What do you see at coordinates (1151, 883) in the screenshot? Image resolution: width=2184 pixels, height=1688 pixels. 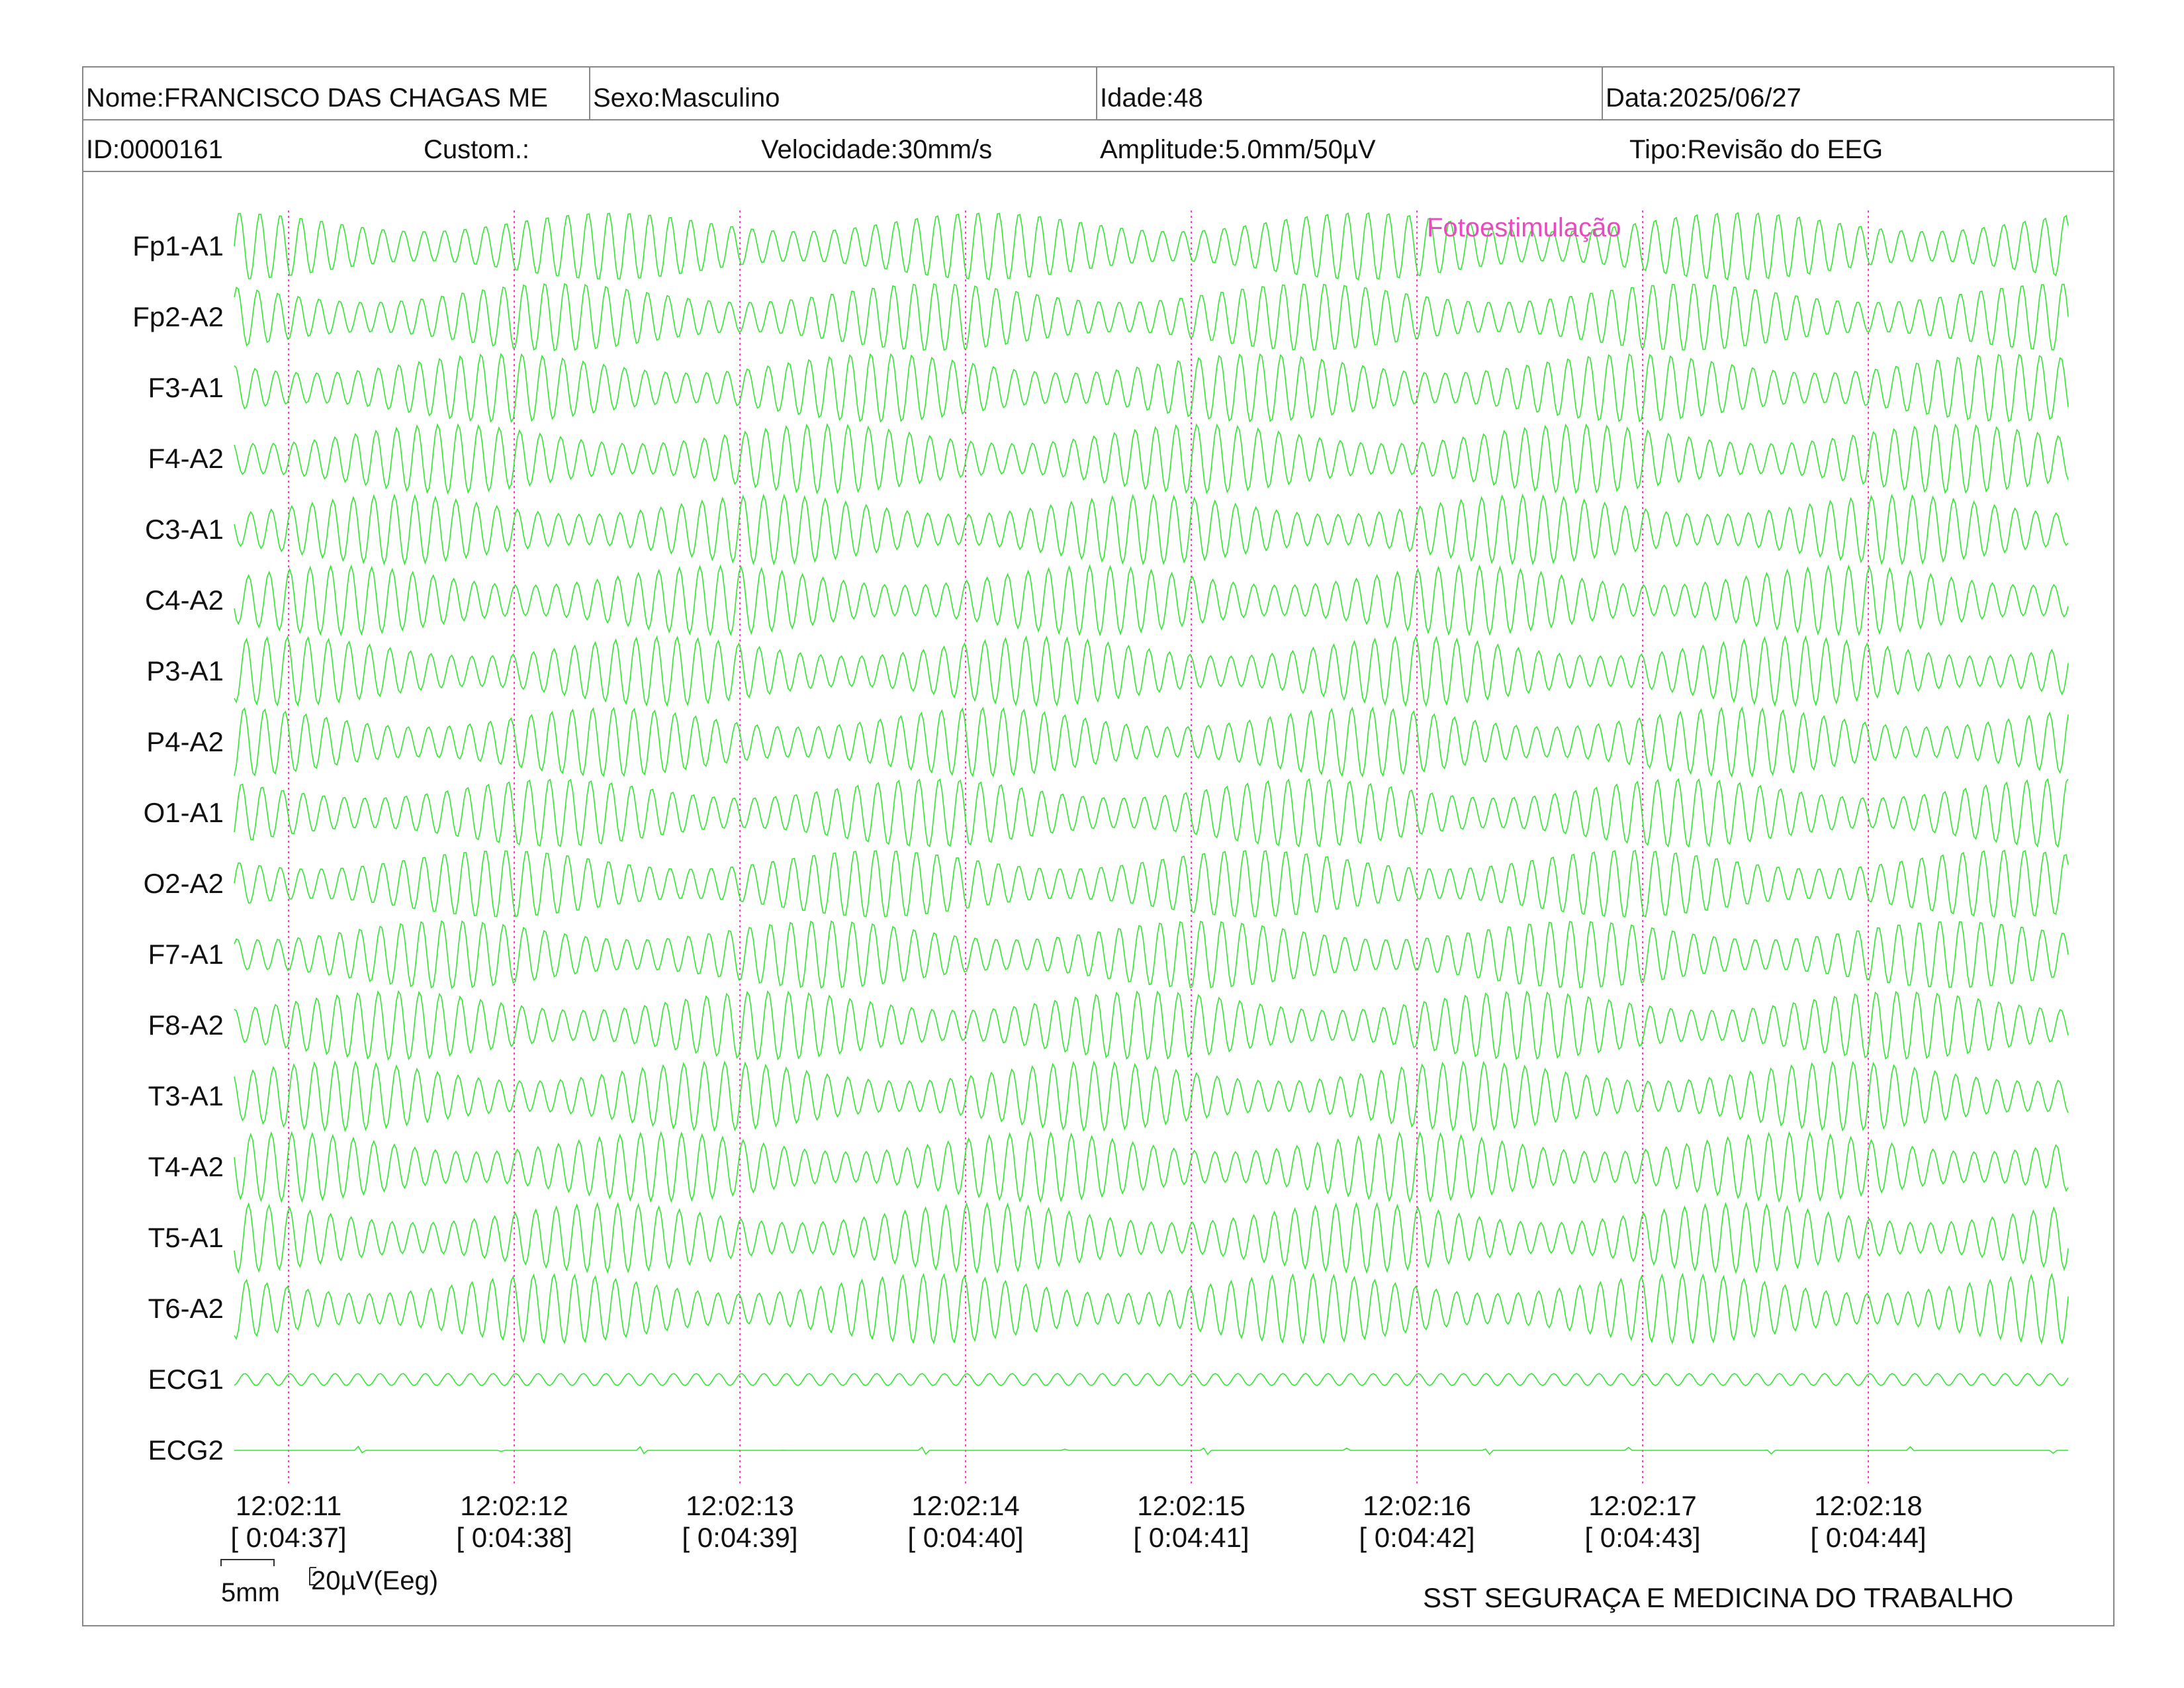 I see `trace-o2-a2` at bounding box center [1151, 883].